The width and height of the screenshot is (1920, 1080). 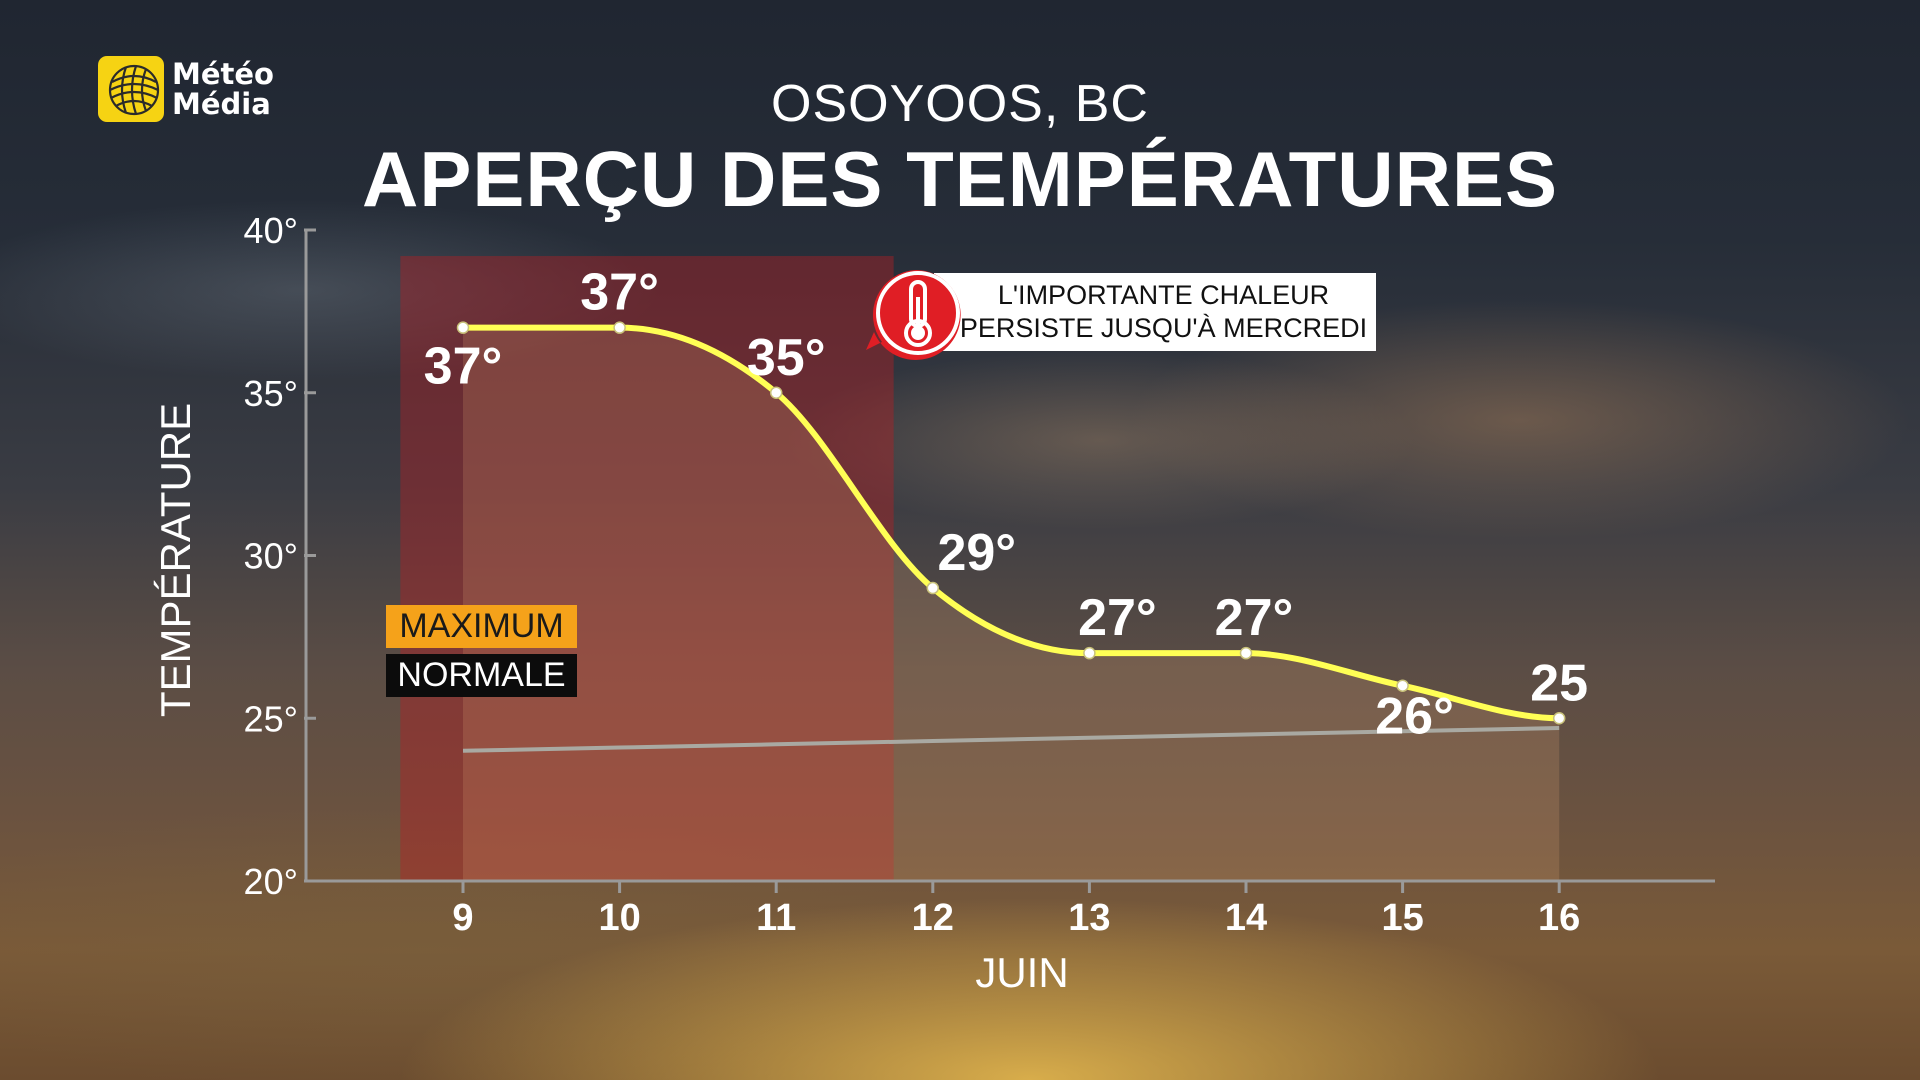 What do you see at coordinates (1414, 717) in the screenshot?
I see `data-label: 26°` at bounding box center [1414, 717].